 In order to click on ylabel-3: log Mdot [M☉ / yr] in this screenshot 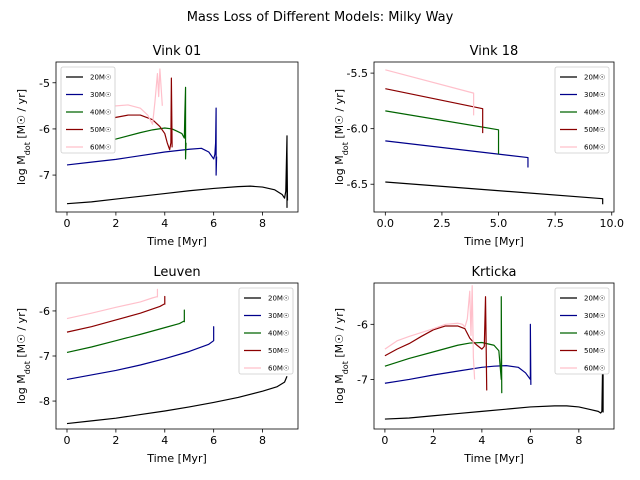, I will do `click(341, 356)`.